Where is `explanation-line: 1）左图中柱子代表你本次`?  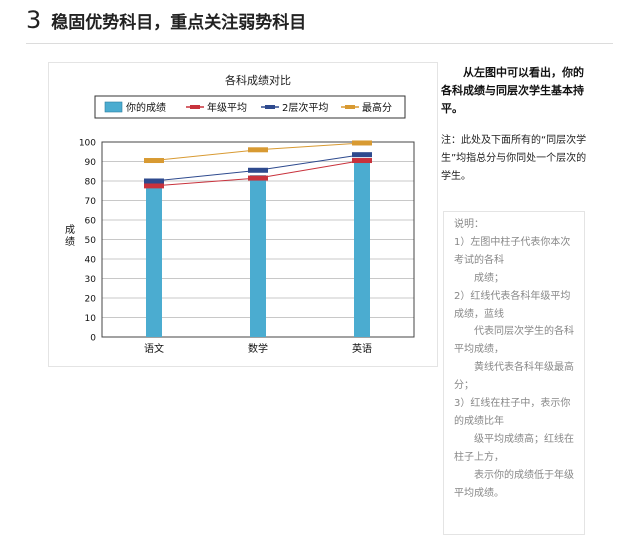
explanation-line: 1）左图中柱子代表你本次 is located at coordinates (512, 242).